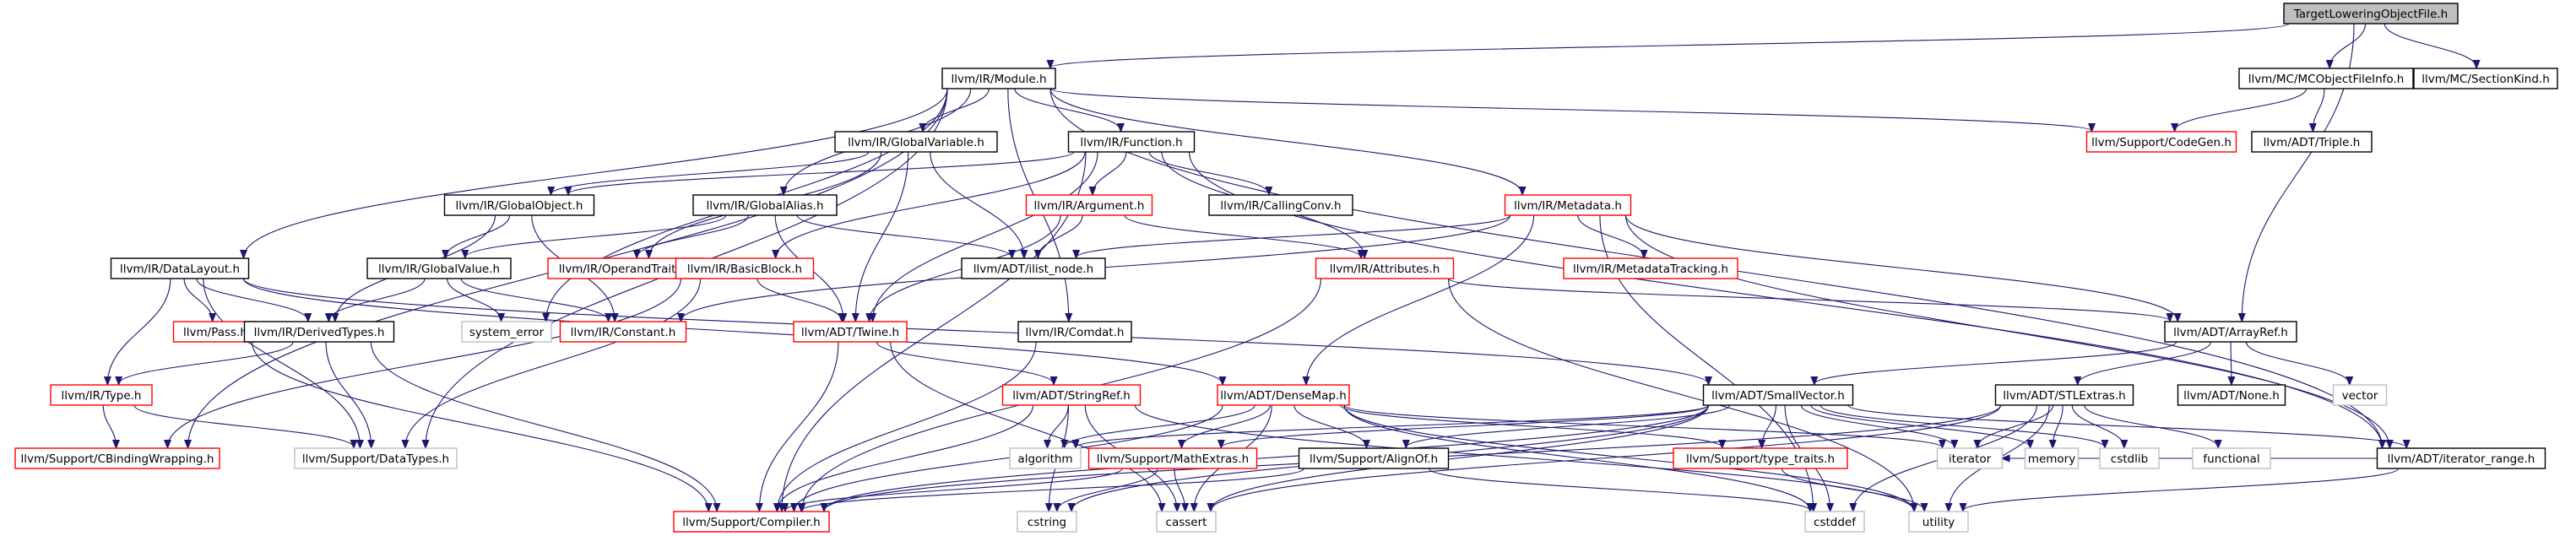 This screenshot has width=2576, height=536. I want to click on node-label: llvm/IR/Module.h, so click(999, 79).